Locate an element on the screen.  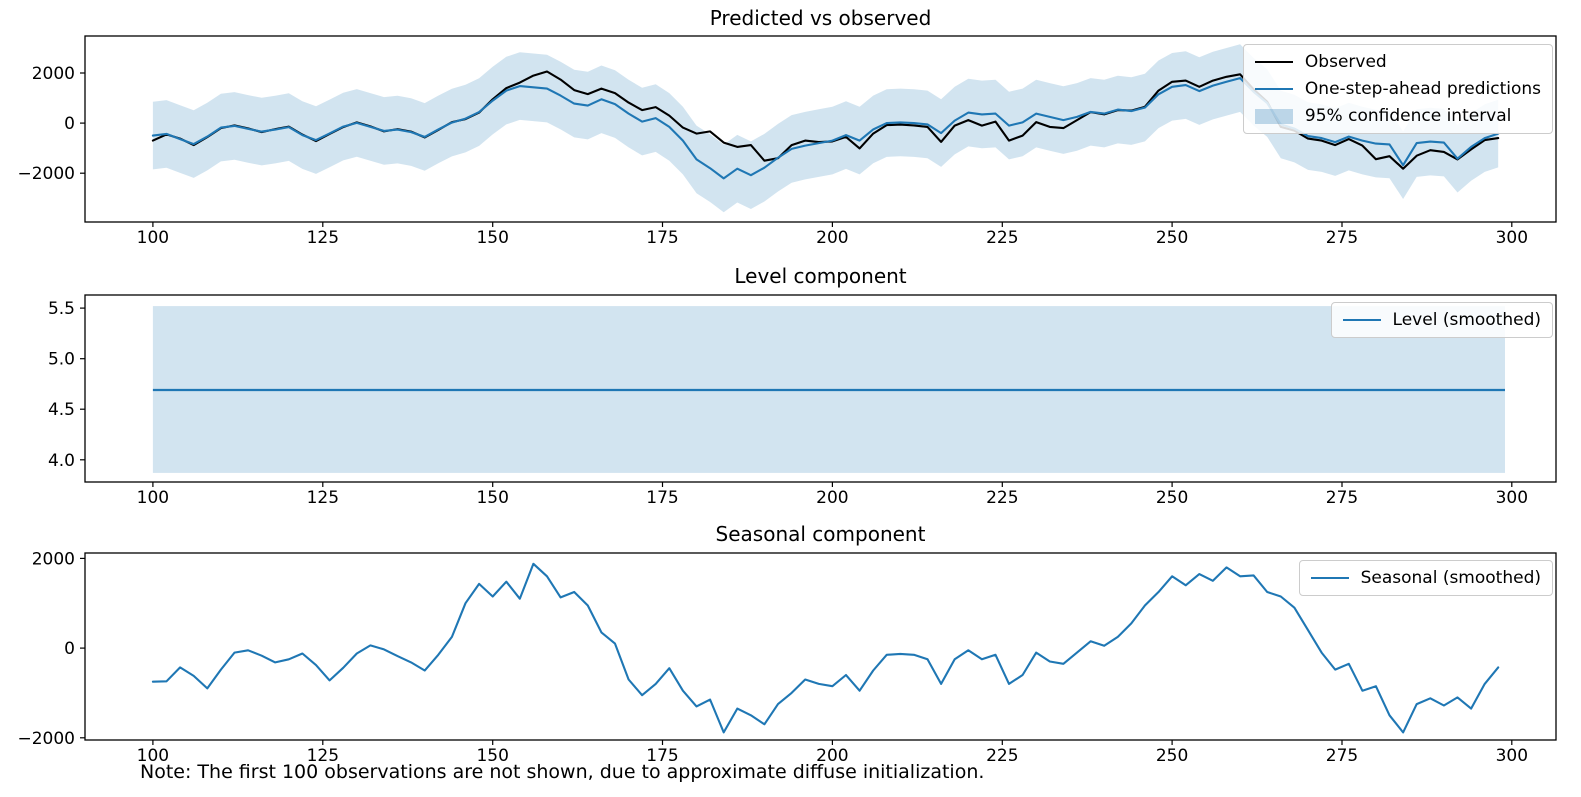
chart-title-seasonal-component: Seasonal component is located at coordinates (820, 534).